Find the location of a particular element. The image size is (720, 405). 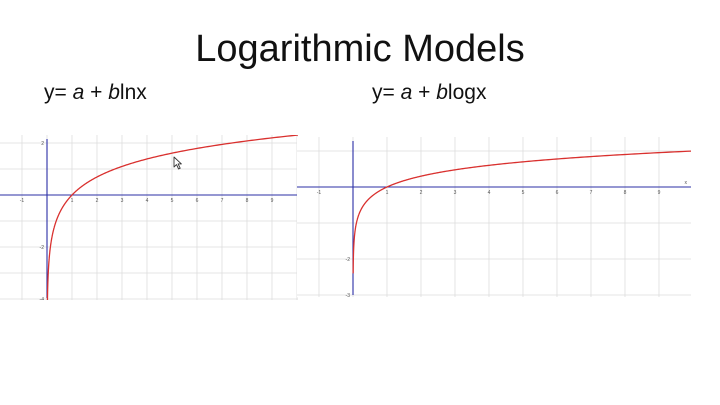

formula-common-log: y= a + blogx is located at coordinates (429, 93).